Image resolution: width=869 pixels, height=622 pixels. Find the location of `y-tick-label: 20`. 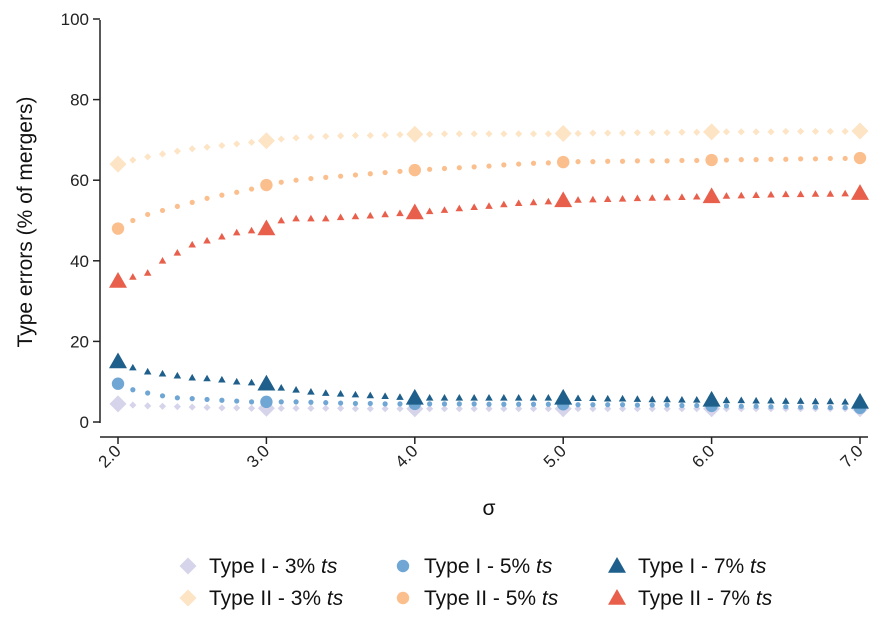

y-tick-label: 20 is located at coordinates (79, 341).